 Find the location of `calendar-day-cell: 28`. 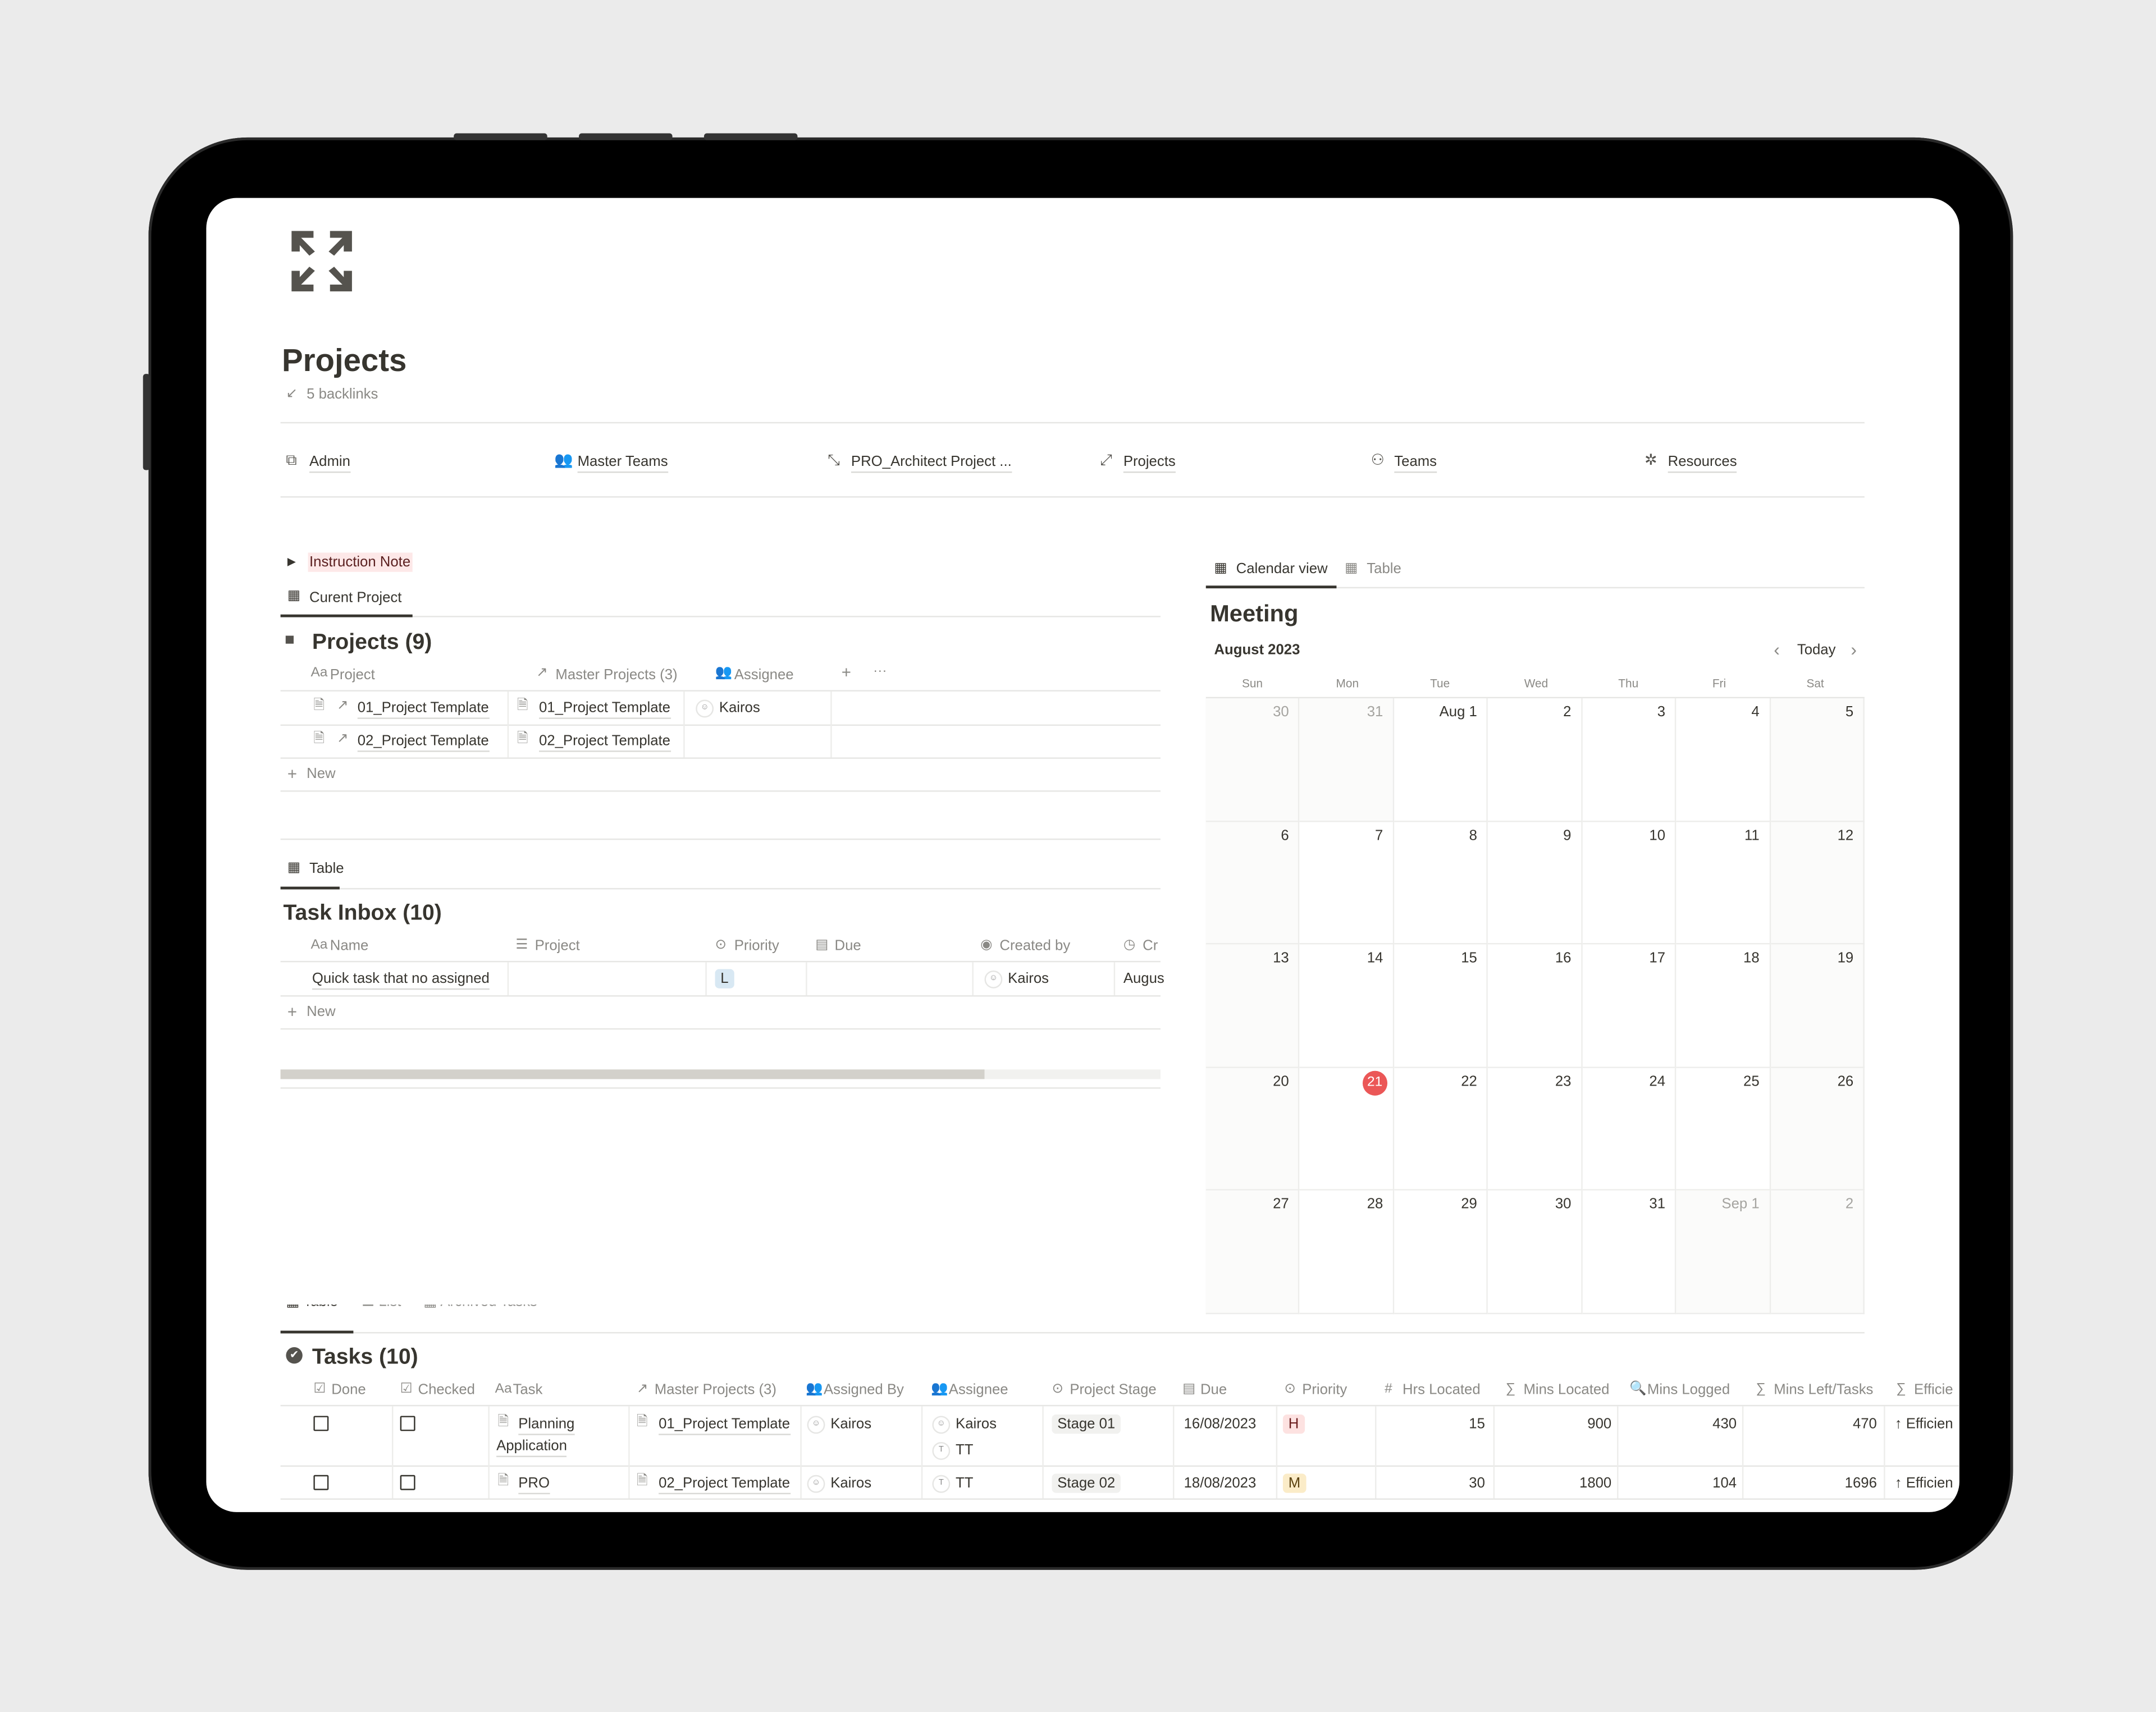

calendar-day-cell: 28 is located at coordinates (1347, 1253).